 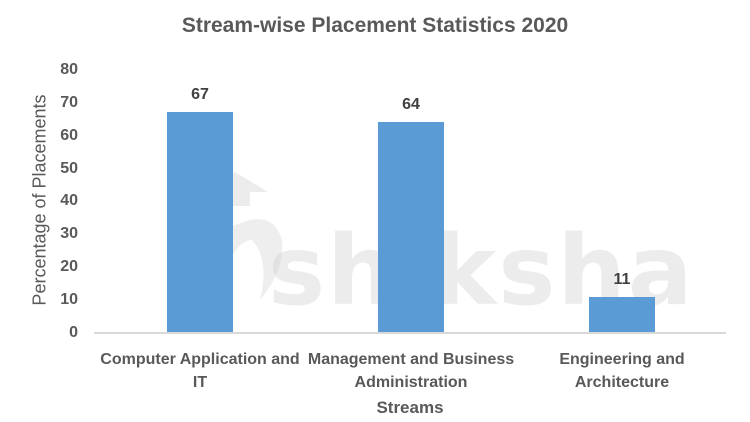 I want to click on bar-management-business-admin, so click(x=411, y=227).